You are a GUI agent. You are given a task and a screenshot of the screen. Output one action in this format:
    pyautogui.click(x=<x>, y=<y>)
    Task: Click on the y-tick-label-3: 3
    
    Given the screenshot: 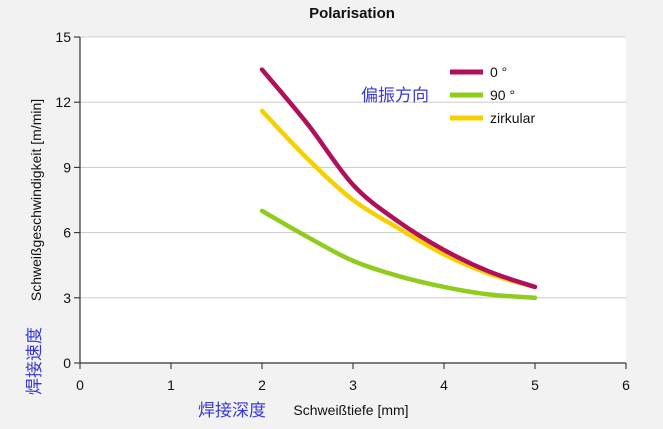 What is the action you would take?
    pyautogui.click(x=67, y=298)
    